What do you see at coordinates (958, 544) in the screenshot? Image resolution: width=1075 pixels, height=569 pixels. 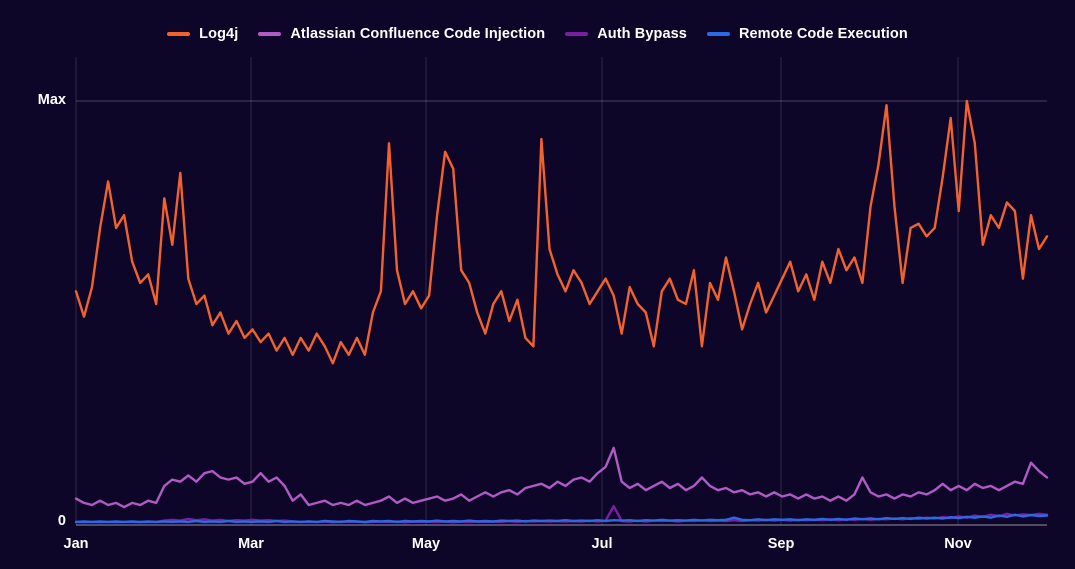 I see `x-tick-nov: Nov` at bounding box center [958, 544].